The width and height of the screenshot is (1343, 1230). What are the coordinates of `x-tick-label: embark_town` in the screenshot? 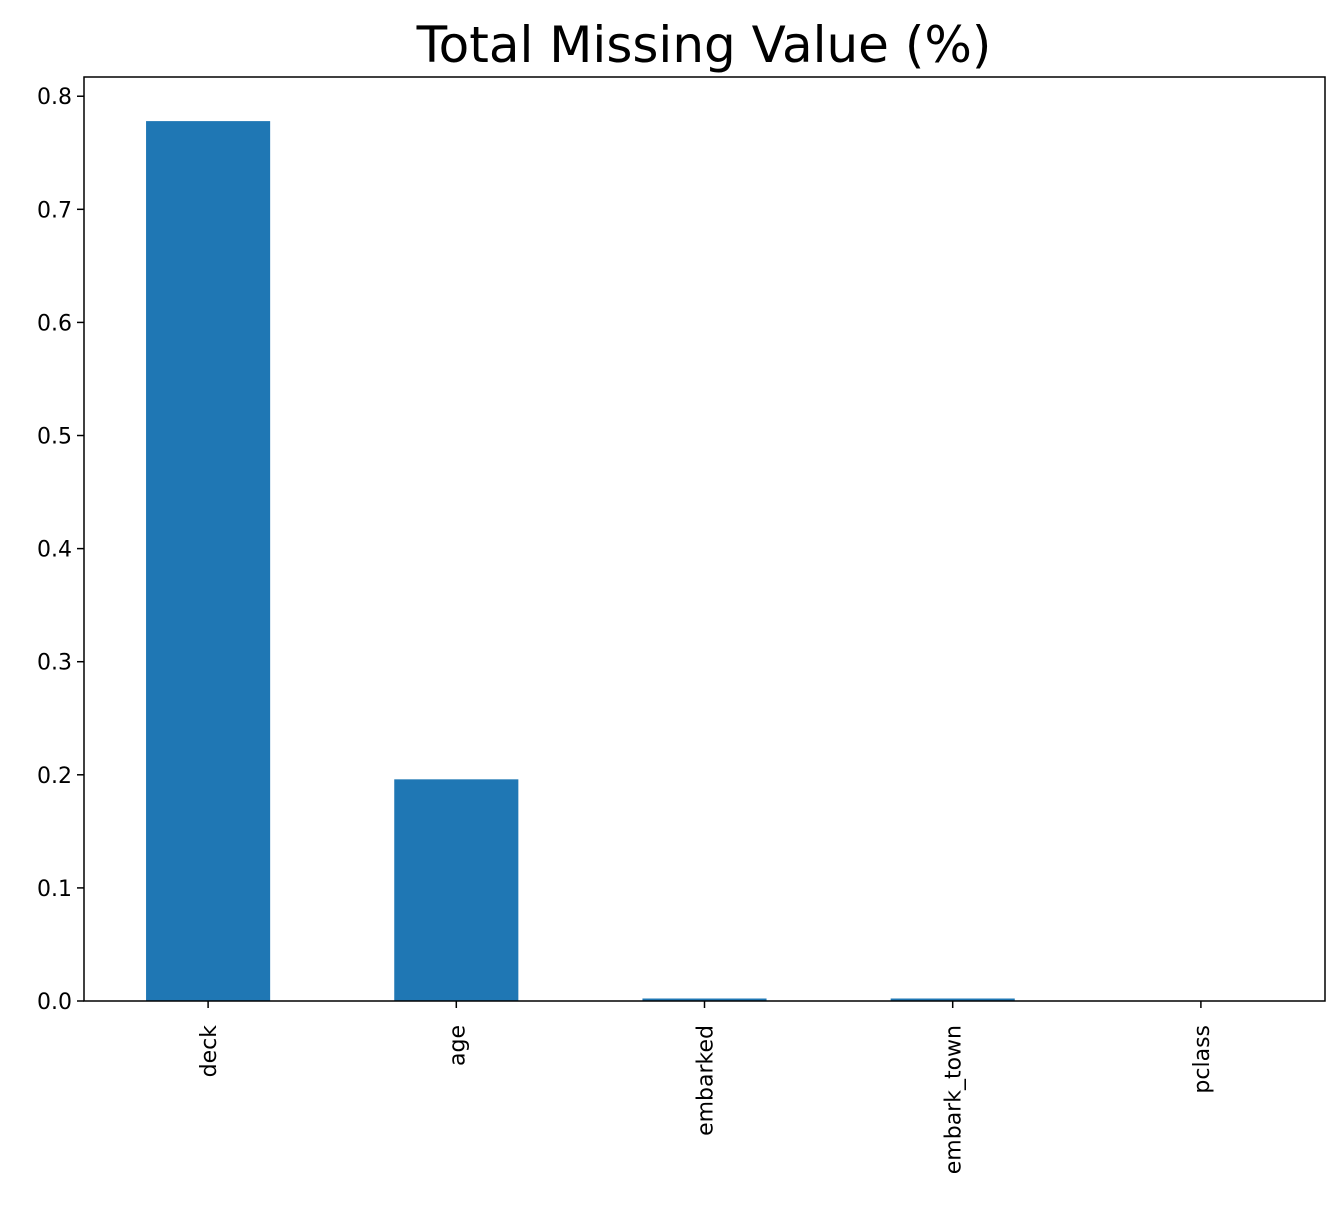 It's located at (954, 1099).